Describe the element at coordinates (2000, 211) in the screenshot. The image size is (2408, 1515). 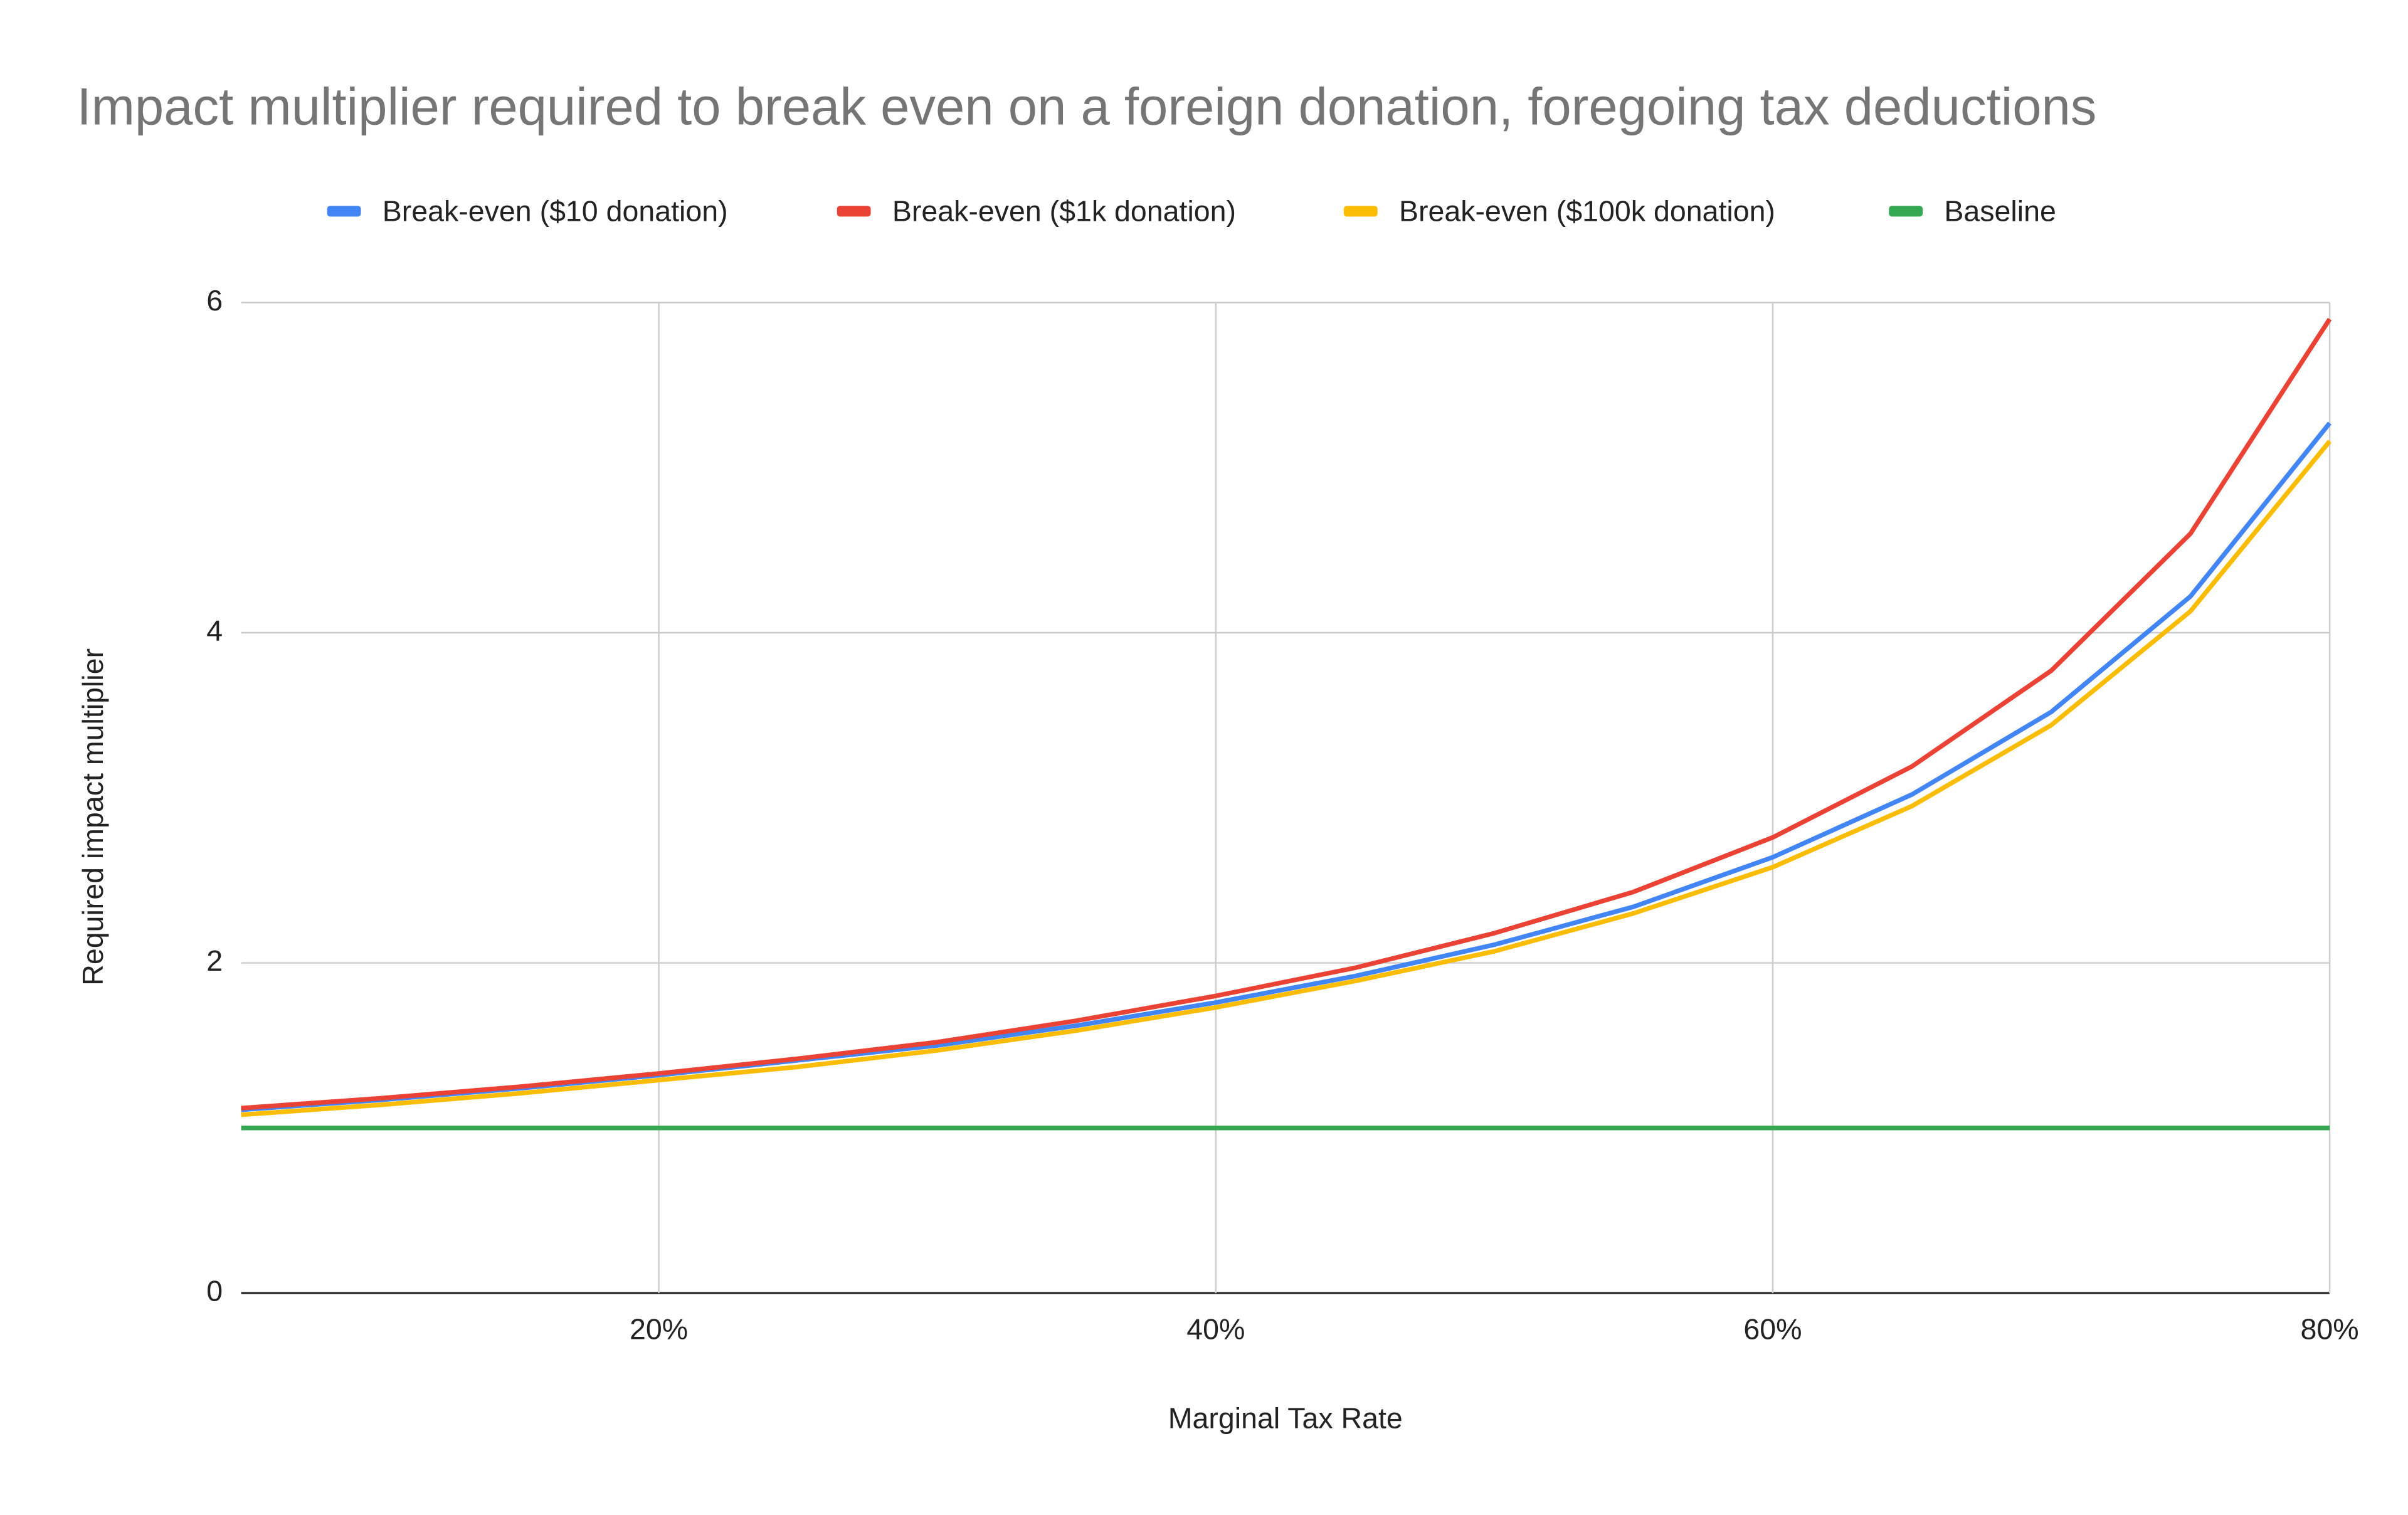
I see `legend-label: Baseline` at that location.